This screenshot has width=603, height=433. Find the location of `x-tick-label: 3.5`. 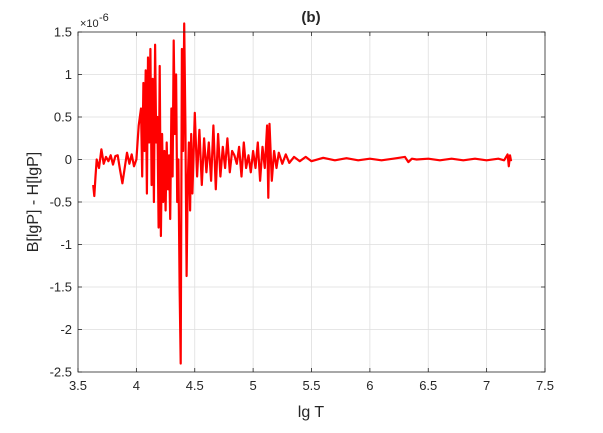

x-tick-label: 3.5 is located at coordinates (78, 385).